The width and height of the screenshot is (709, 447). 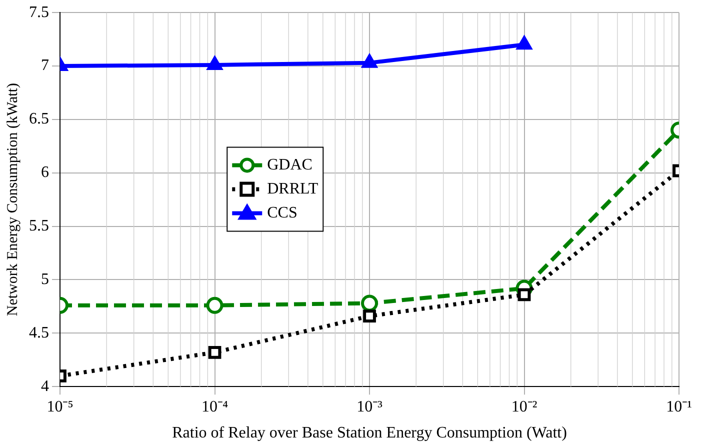 What do you see at coordinates (39, 119) in the screenshot?
I see `y-tick-label: 6.5` at bounding box center [39, 119].